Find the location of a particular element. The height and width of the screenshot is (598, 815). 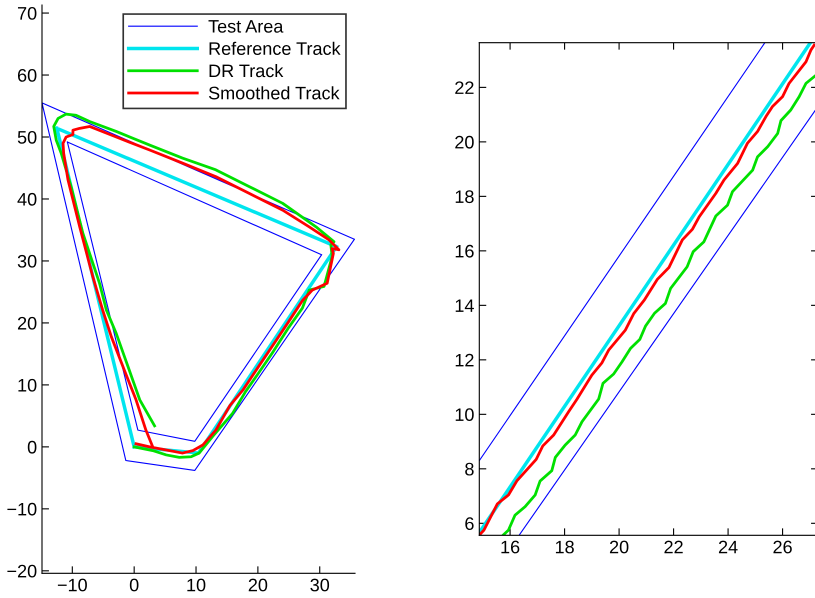

y-tick-label: 50 is located at coordinates (27, 137).